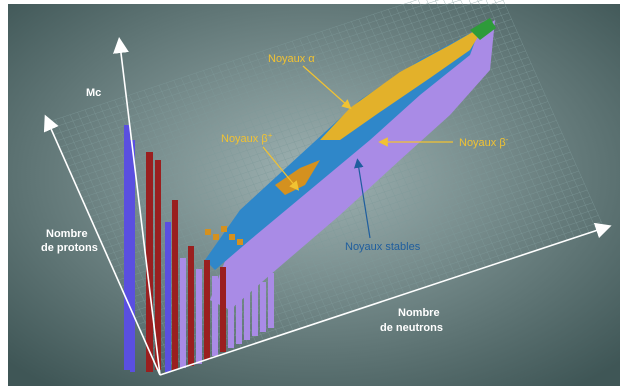 This screenshot has height=390, width=628. Describe the element at coordinates (362, 198) in the screenshot. I see `annotation-stable-arrow` at that location.